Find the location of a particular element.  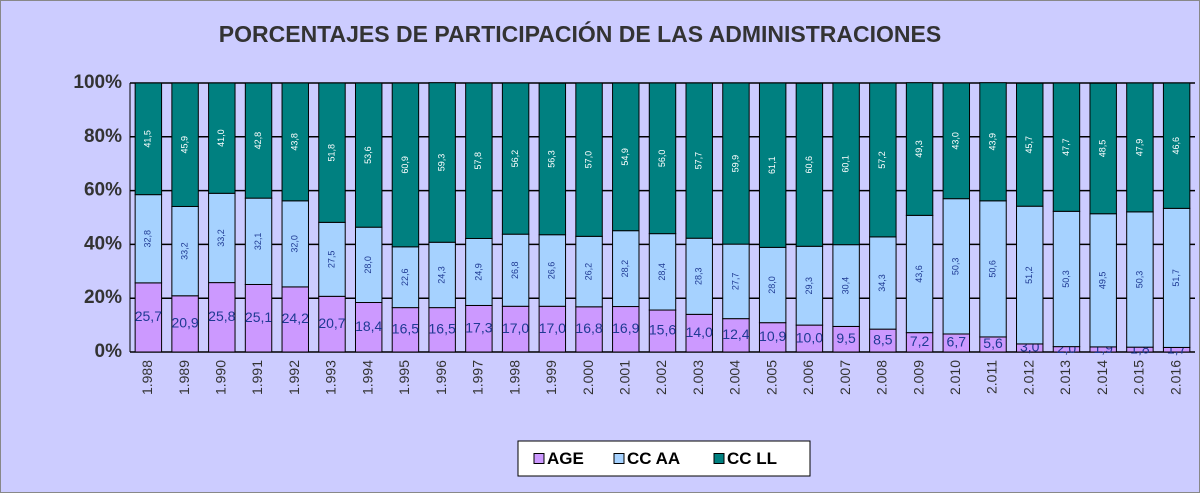

legend-swatch is located at coordinates (619, 458).